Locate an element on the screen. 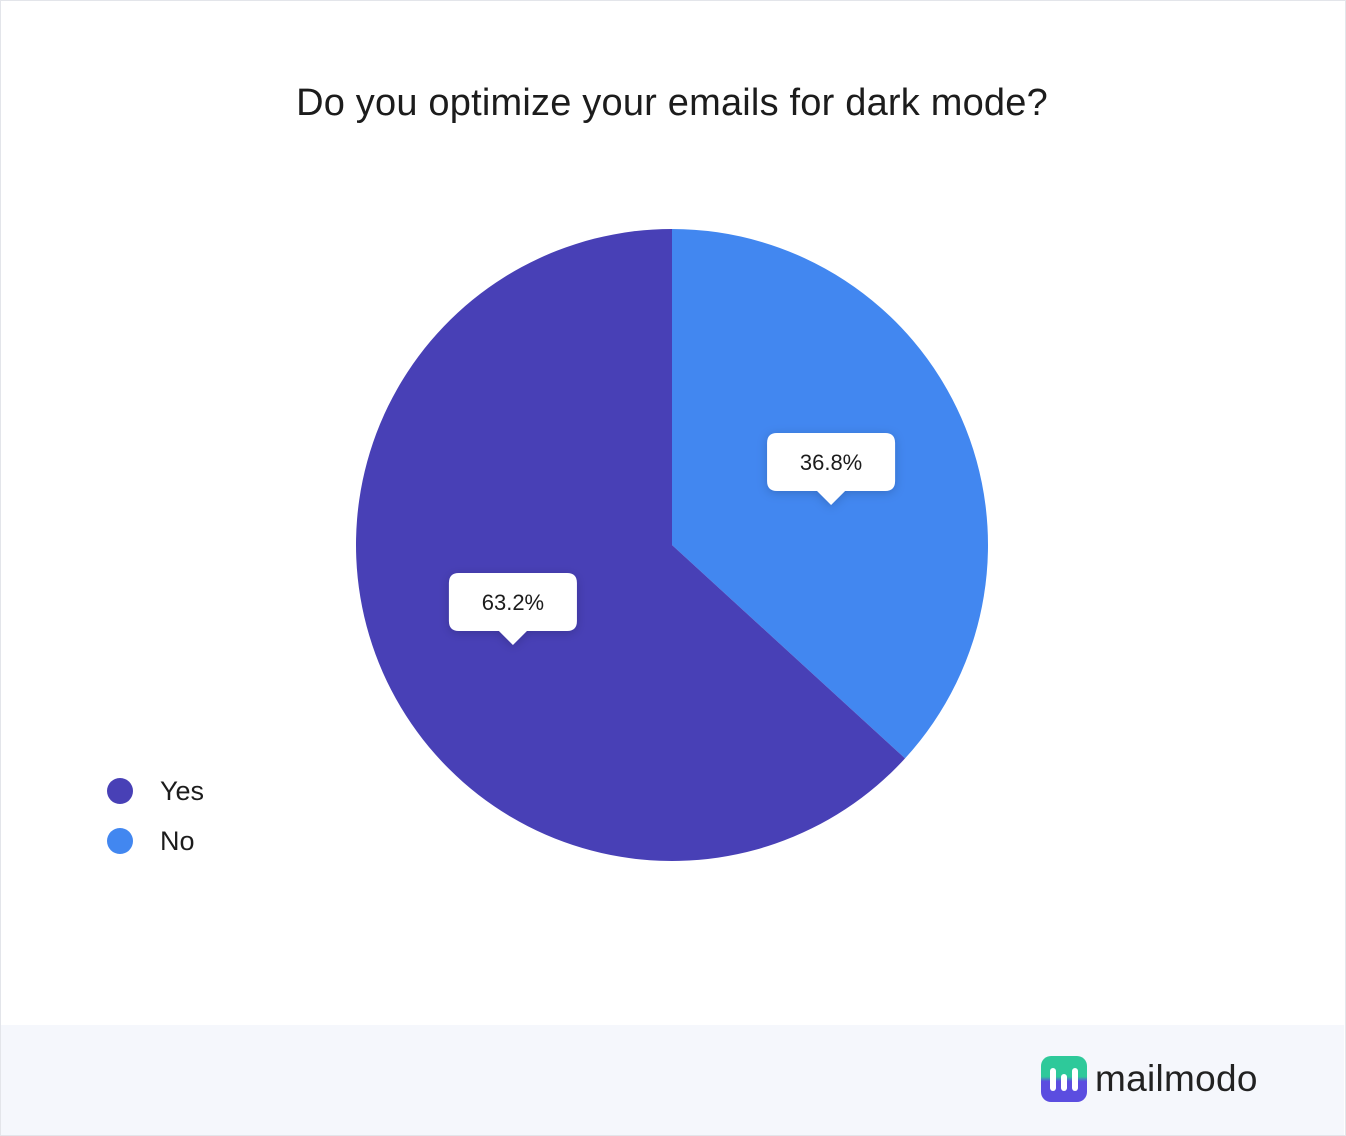 This screenshot has height=1136, width=1346. legend: Yes No is located at coordinates (155, 816).